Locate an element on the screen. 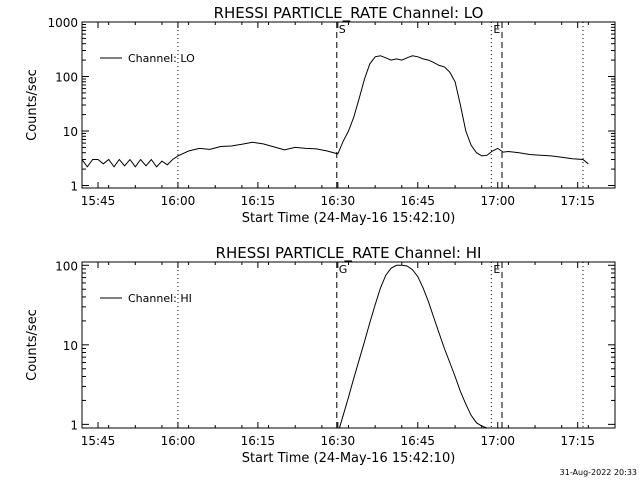 The width and height of the screenshot is (640, 480). legend-label: Channel: LO is located at coordinates (161, 58).